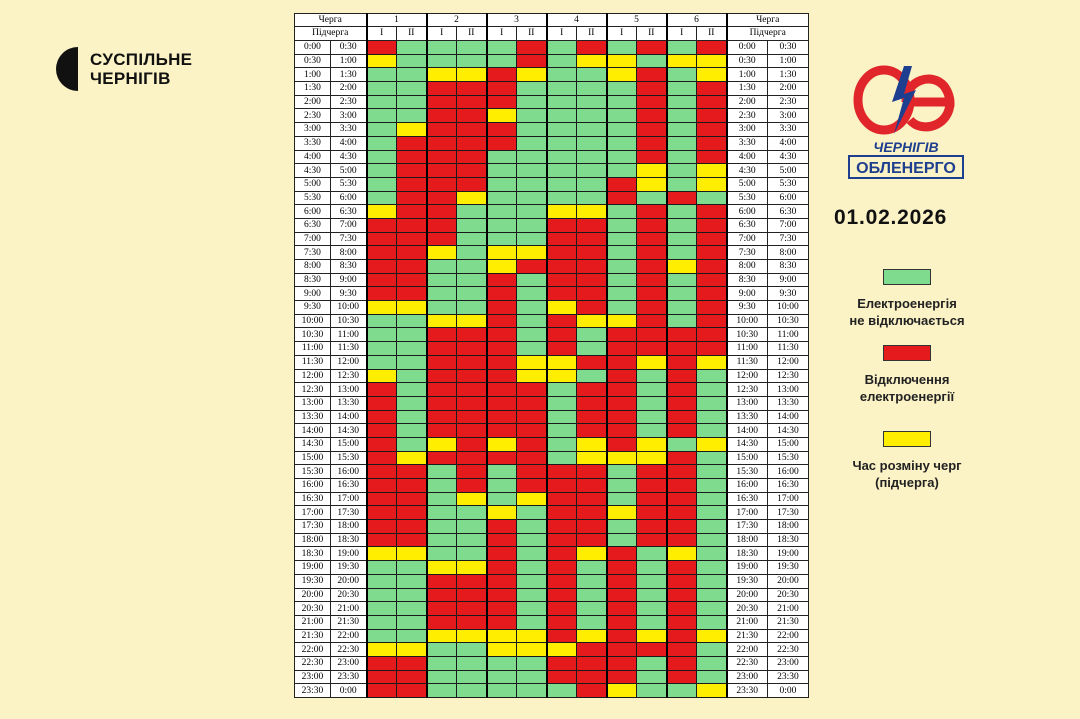 The height and width of the screenshot is (719, 1080). I want to click on time-from: 14:30, so click(312, 444).